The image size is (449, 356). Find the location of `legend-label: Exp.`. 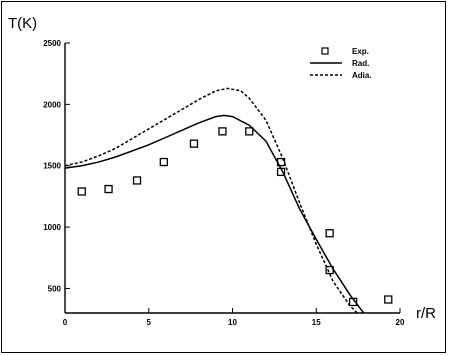

legend-label: Exp. is located at coordinates (360, 51).